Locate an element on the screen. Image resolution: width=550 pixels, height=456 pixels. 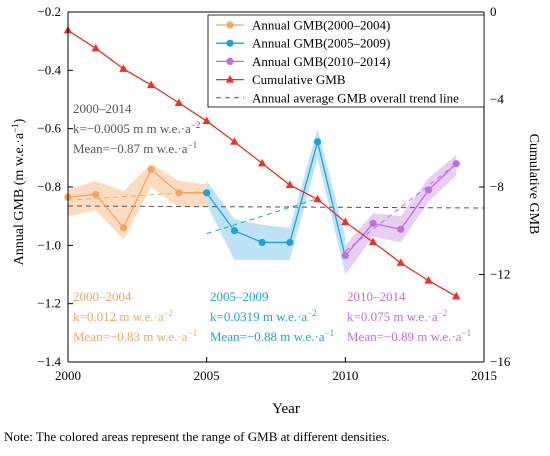
overall-slope: k=−0.0005 m m w.e.·a−2 is located at coordinates (136, 128).